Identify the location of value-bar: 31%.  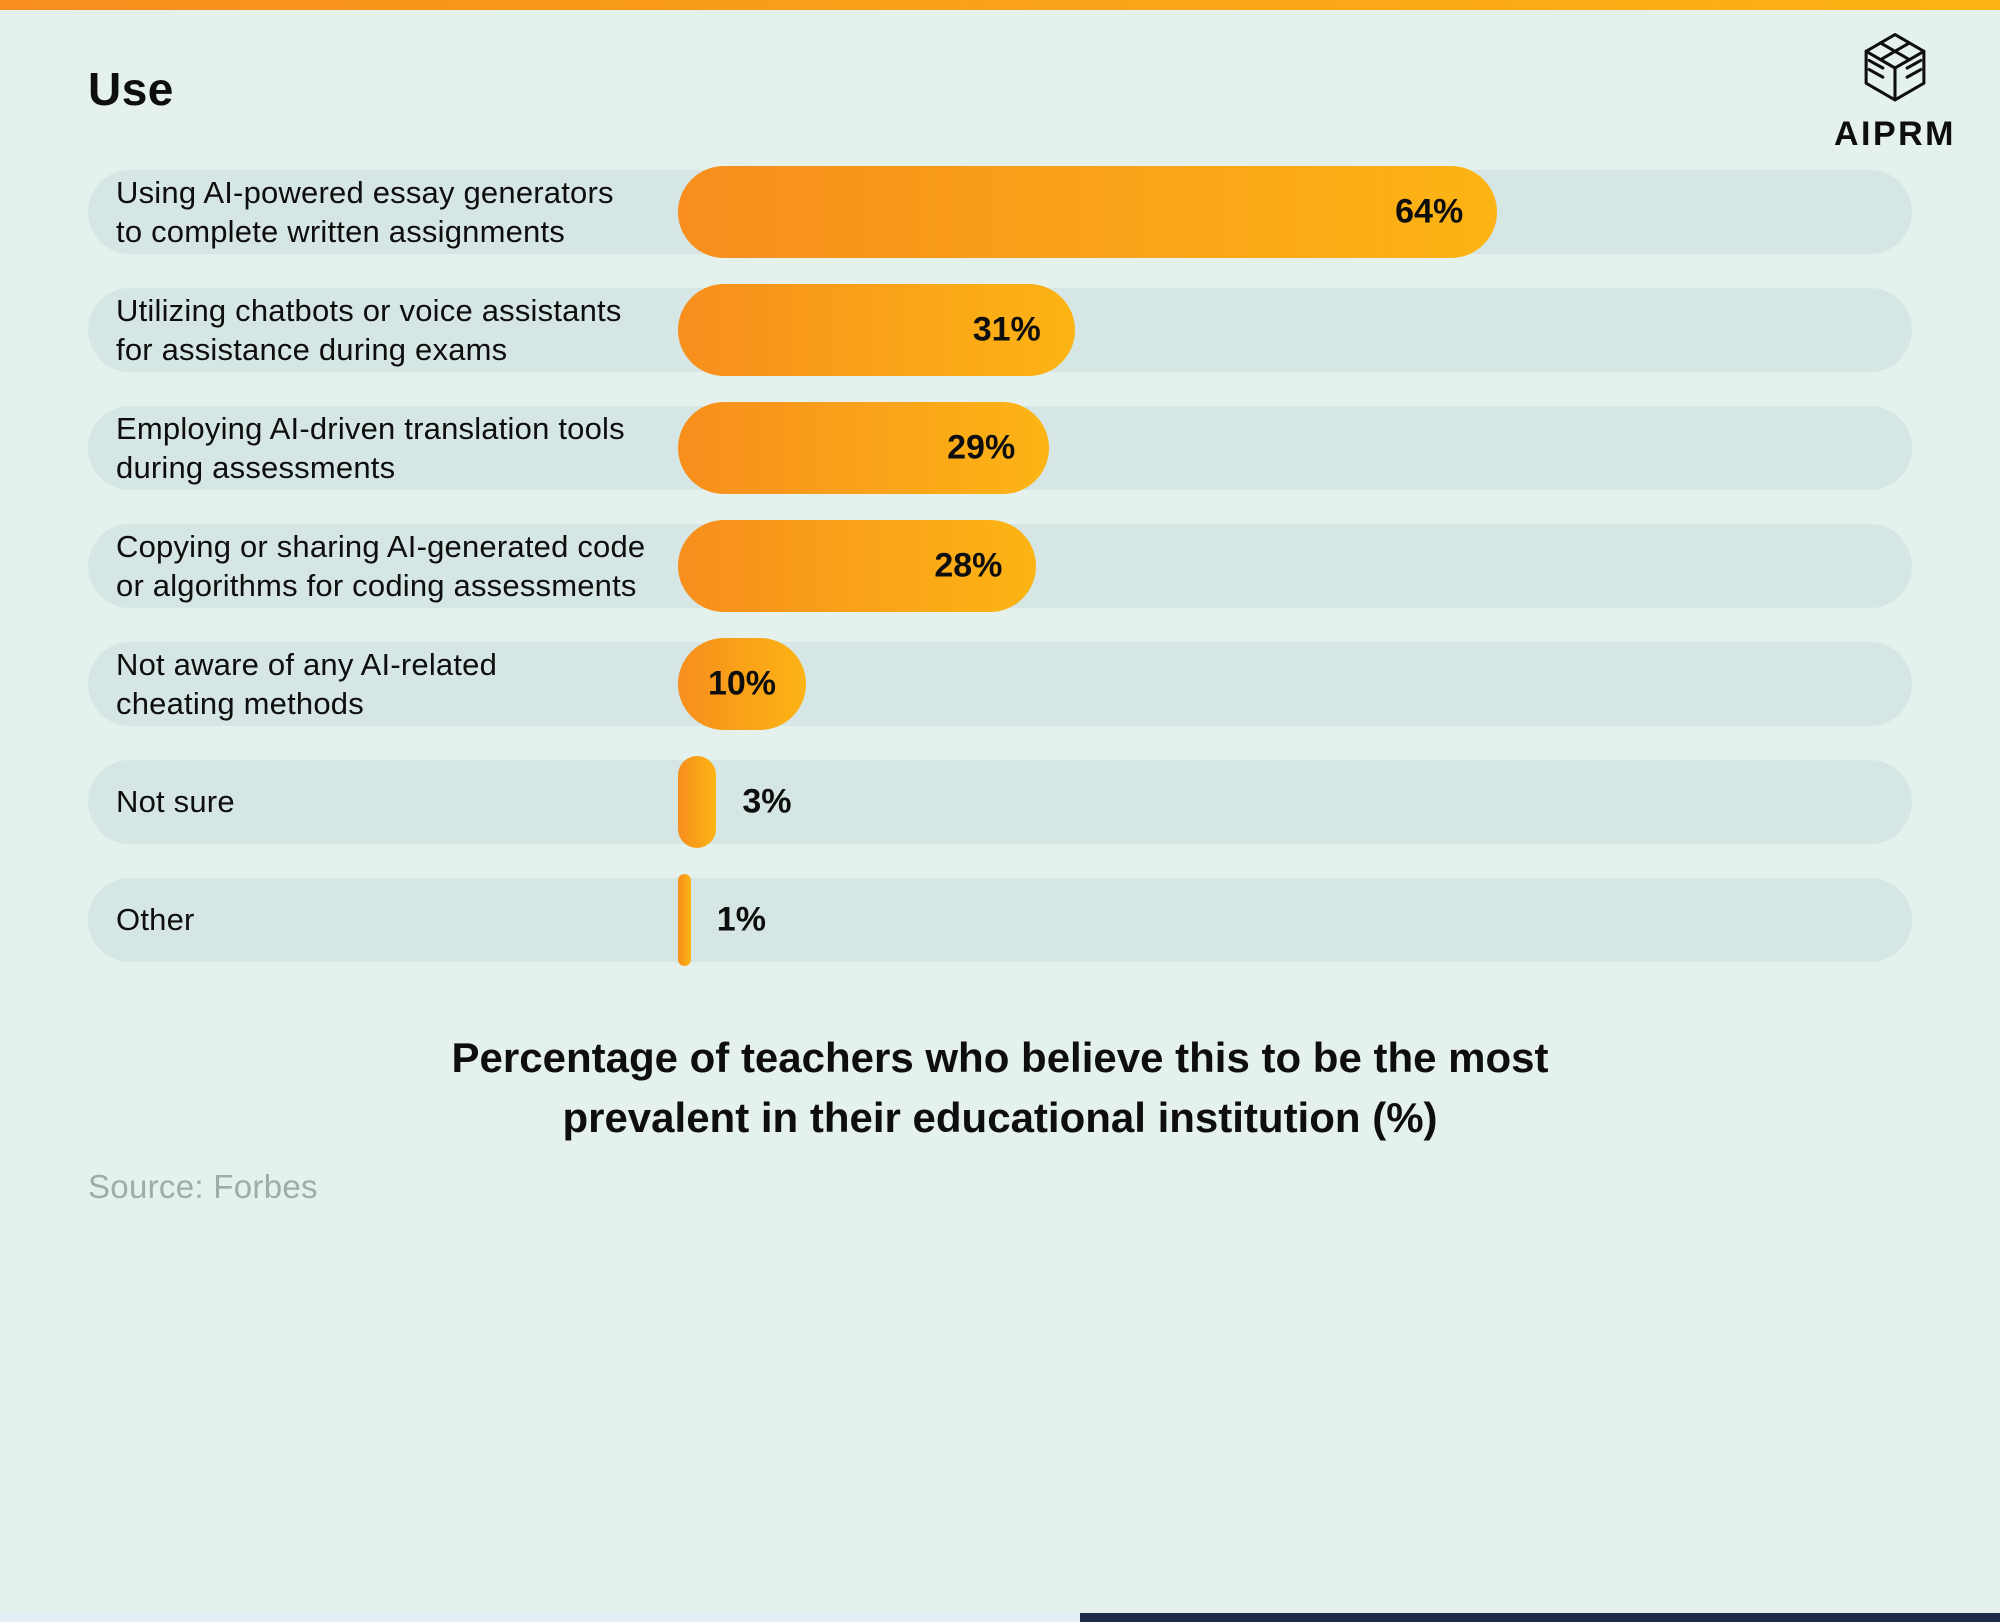
(876, 330).